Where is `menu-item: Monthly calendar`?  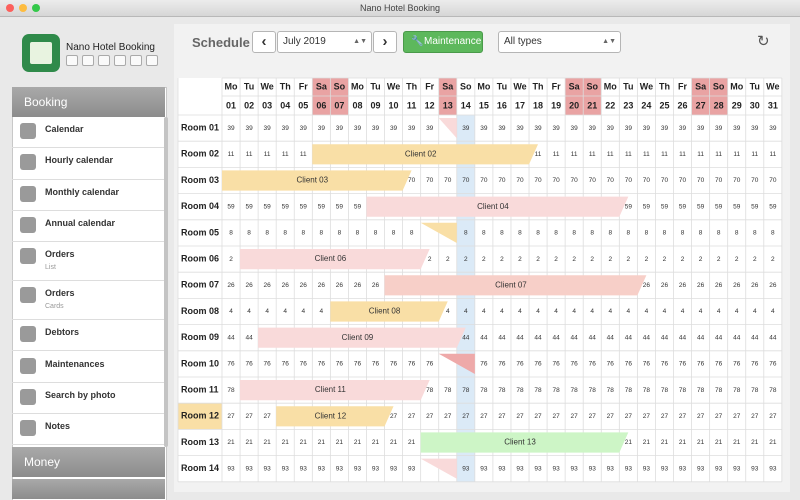
menu-item: Monthly calendar is located at coordinates (88, 195).